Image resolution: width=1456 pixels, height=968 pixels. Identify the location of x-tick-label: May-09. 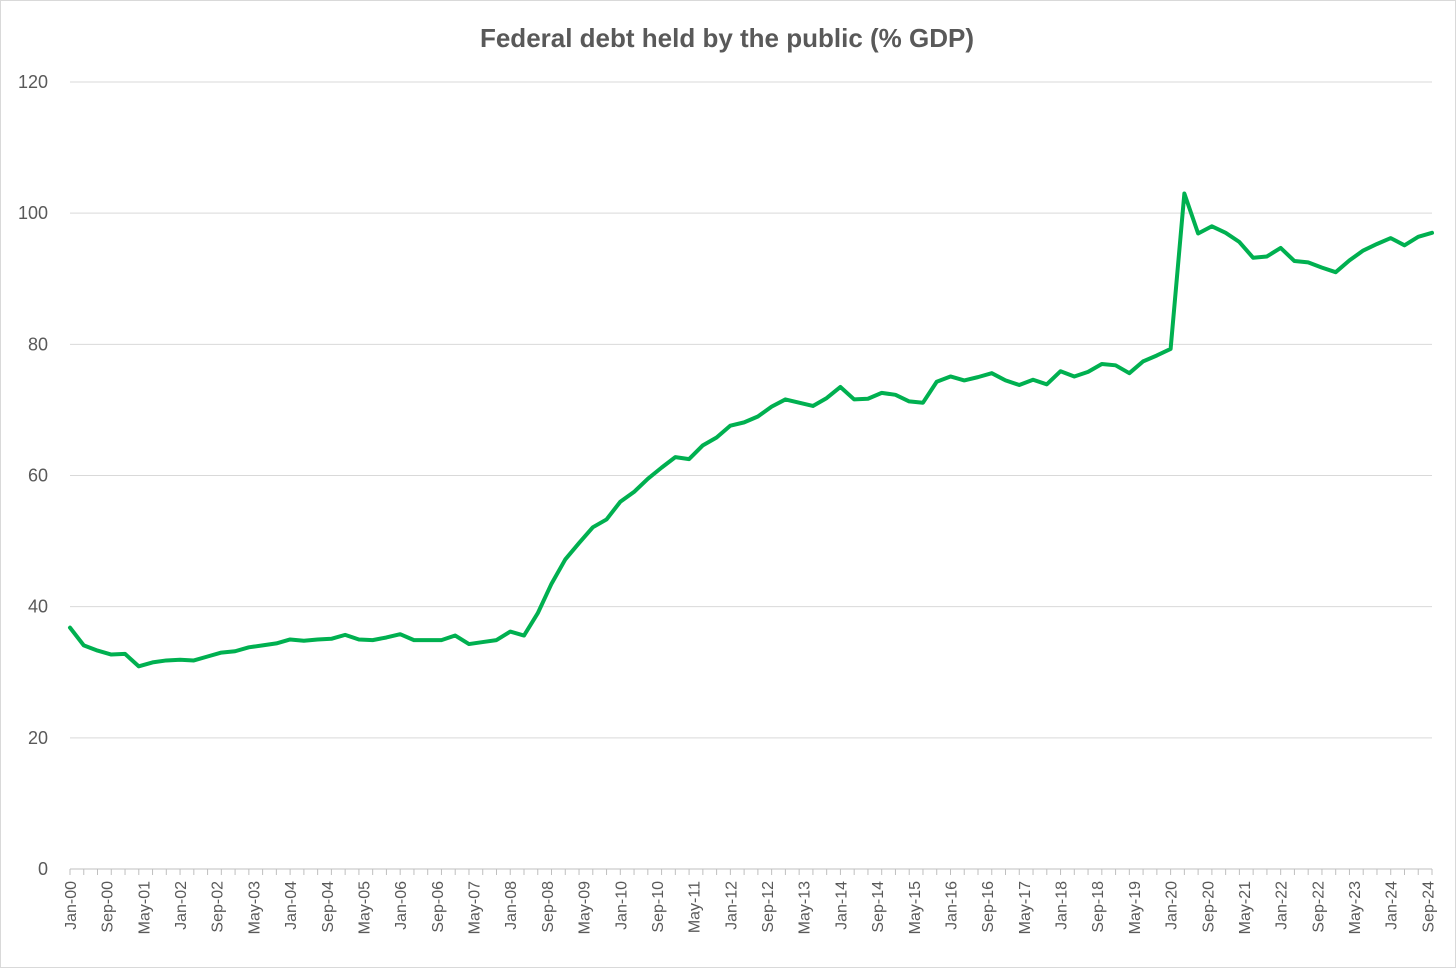
(585, 907).